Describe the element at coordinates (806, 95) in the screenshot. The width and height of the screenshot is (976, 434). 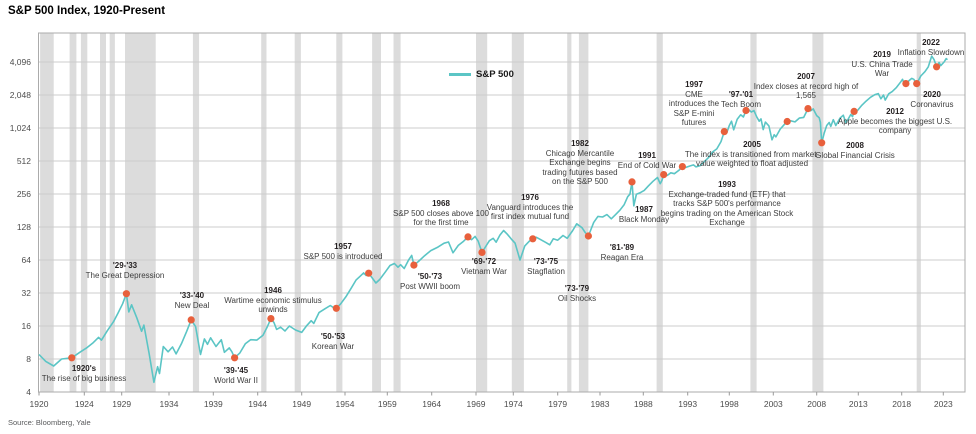
I see `event-description-line: 1,565` at that location.